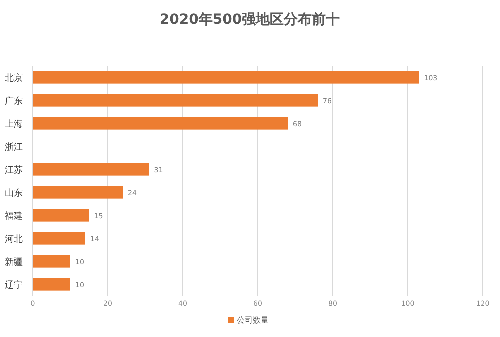 The width and height of the screenshot is (500, 337). What do you see at coordinates (14, 170) in the screenshot?
I see `y-tick-label: 江苏` at bounding box center [14, 170].